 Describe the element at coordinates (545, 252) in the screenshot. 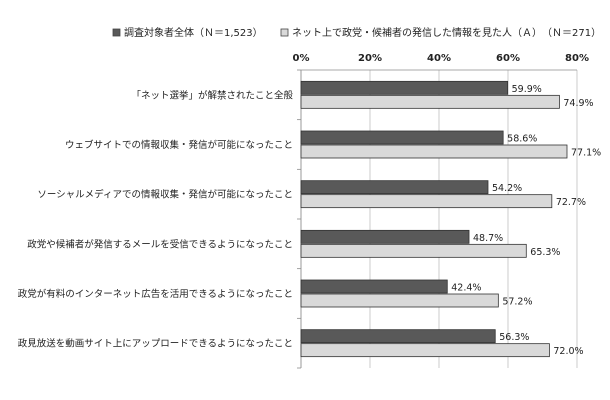

I see `data-label: 65.3%` at that location.